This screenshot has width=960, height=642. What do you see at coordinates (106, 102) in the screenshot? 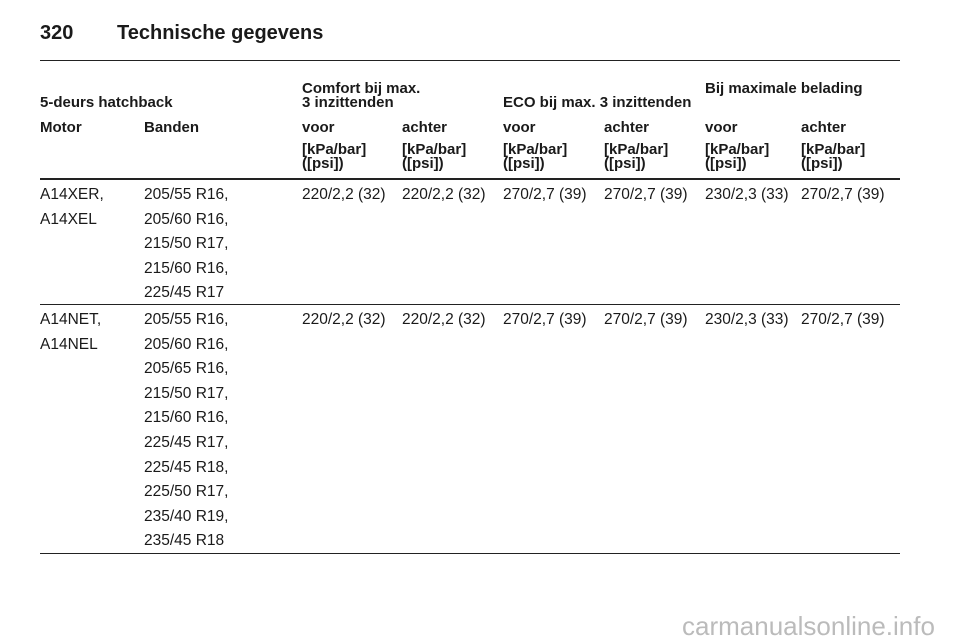
I see `group-header: 5-deurs hatchback` at bounding box center [106, 102].